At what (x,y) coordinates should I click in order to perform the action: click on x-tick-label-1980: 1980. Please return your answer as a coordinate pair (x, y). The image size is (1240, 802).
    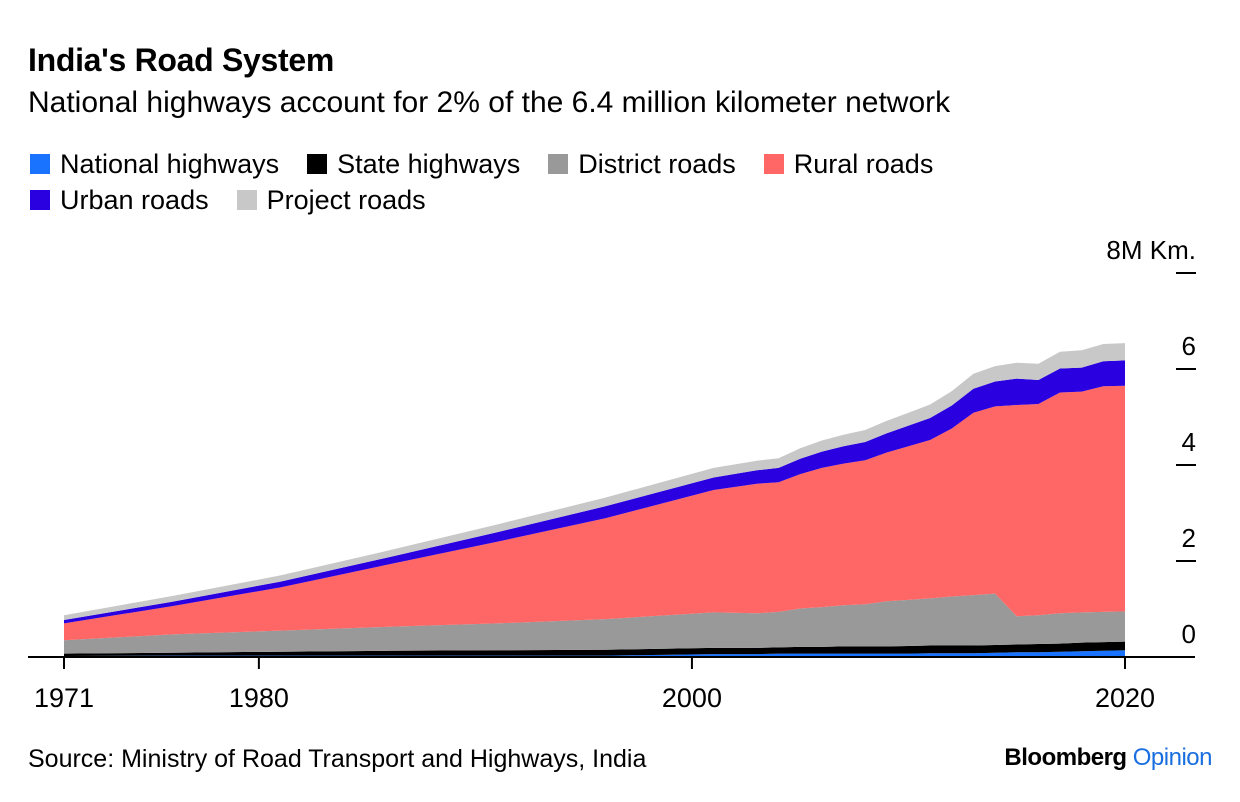
    Looking at the image, I should click on (259, 696).